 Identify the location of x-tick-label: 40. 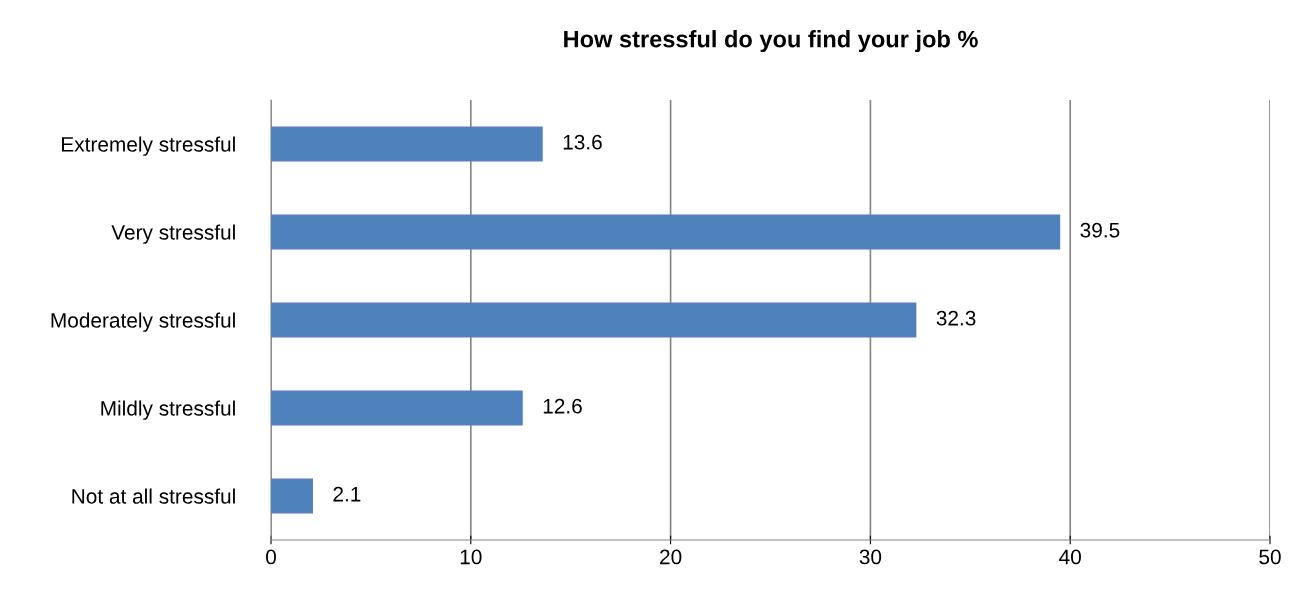
(1070, 557).